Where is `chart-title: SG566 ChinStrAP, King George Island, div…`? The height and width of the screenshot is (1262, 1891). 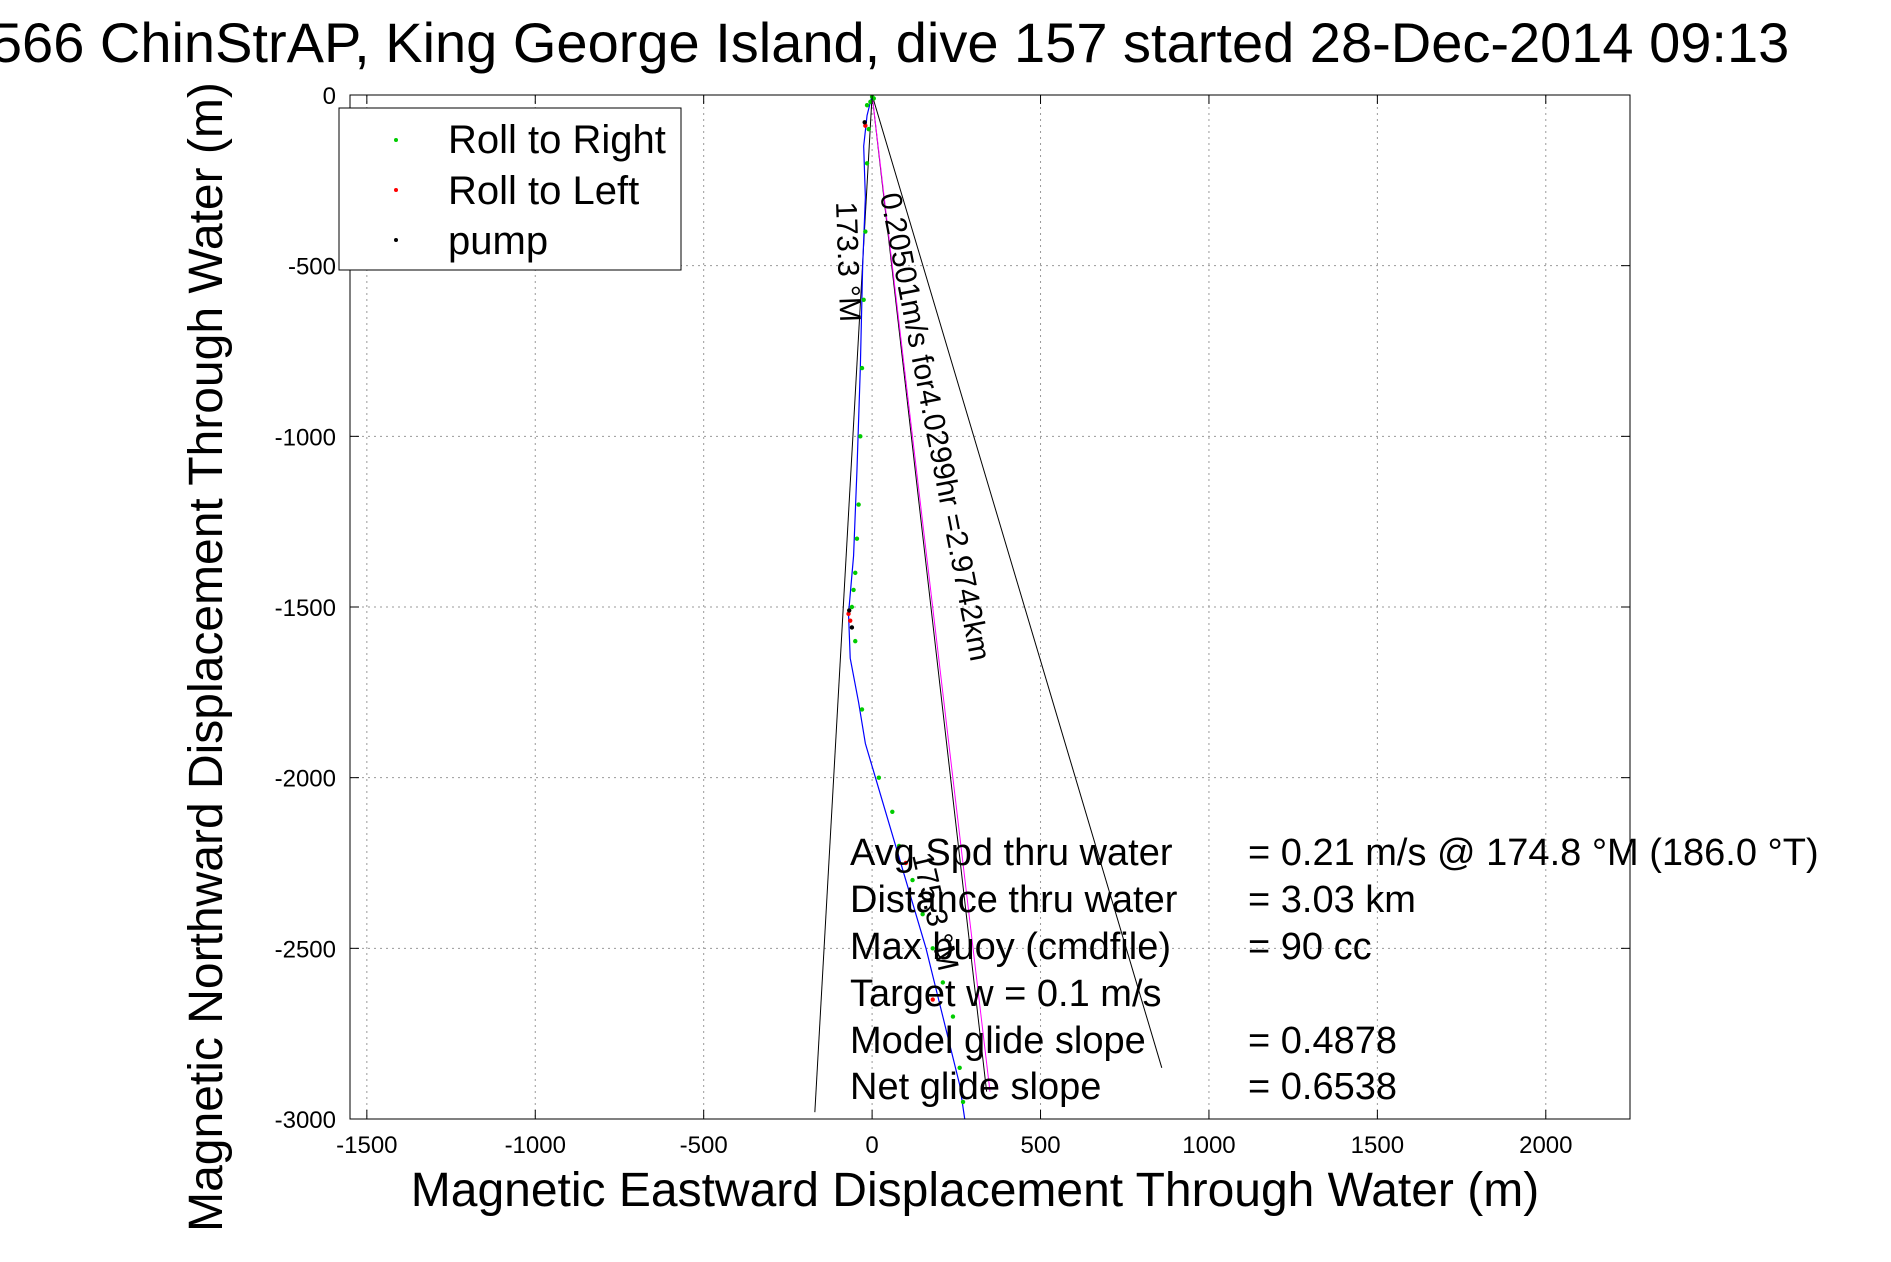
chart-title: SG566 ChinStrAP, King George Island, div… is located at coordinates (894, 42).